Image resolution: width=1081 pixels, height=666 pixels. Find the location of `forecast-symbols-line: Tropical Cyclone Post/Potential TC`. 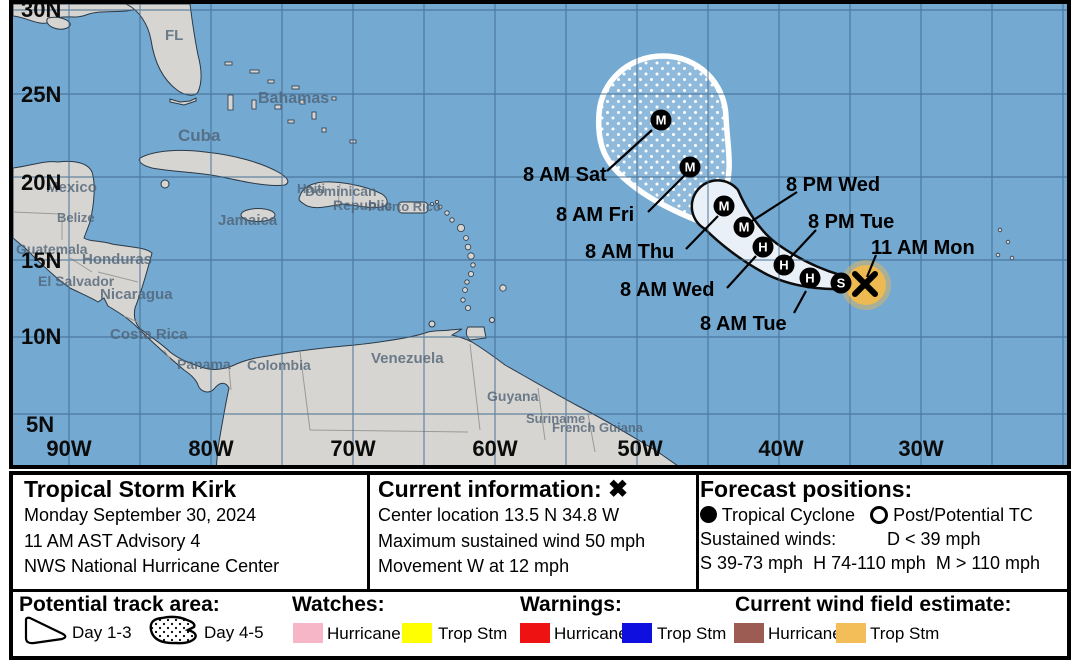

forecast-symbols-line: Tropical Cyclone Post/Potential TC is located at coordinates (870, 515).